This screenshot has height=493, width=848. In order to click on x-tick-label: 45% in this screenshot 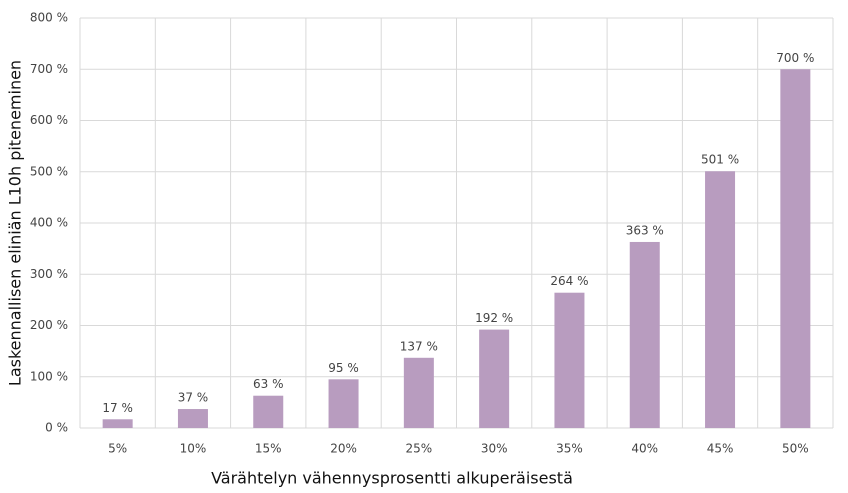, I will do `click(720, 449)`.